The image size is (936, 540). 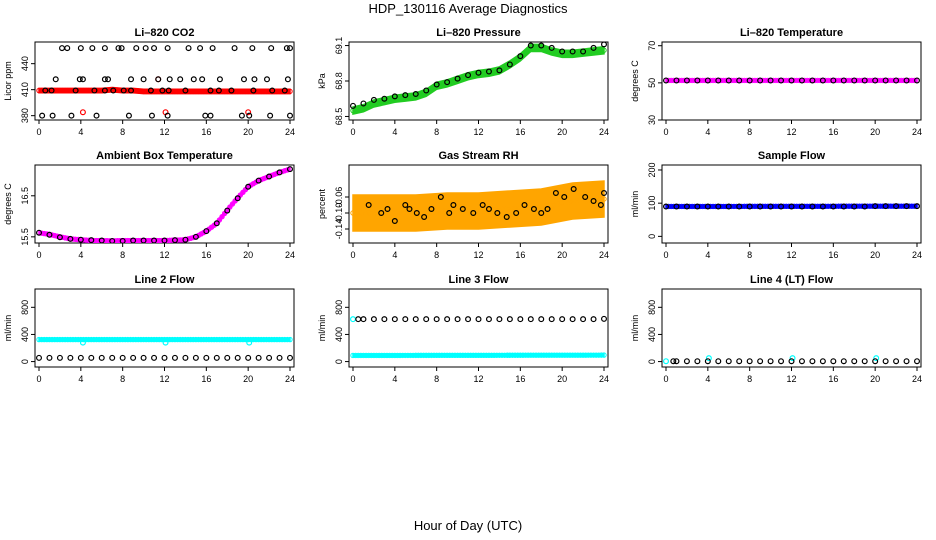 I want to click on chart-panel: Line 2 Flow 0 4 8 12 16 20 24 0 400 800 ml/min, so click(x=149, y=329).